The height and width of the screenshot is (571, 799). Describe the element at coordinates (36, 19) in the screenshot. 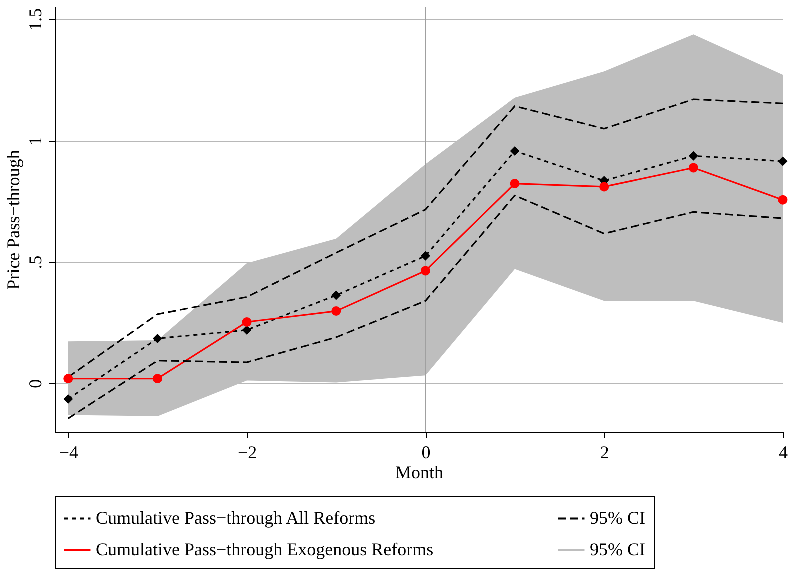

I see `y-tick-label: 1.5` at that location.